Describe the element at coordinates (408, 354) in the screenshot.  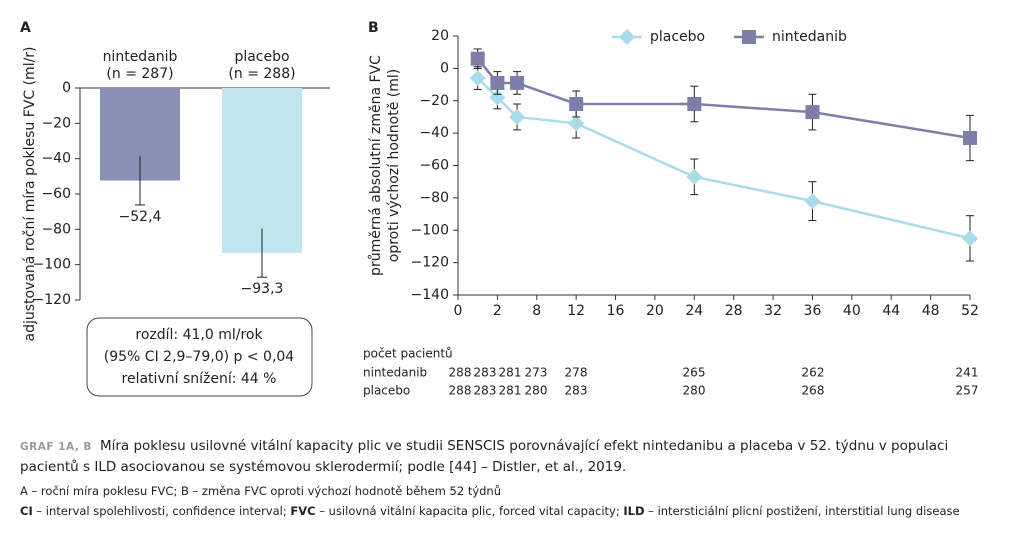
I see `patients-title: počet pacientů` at that location.